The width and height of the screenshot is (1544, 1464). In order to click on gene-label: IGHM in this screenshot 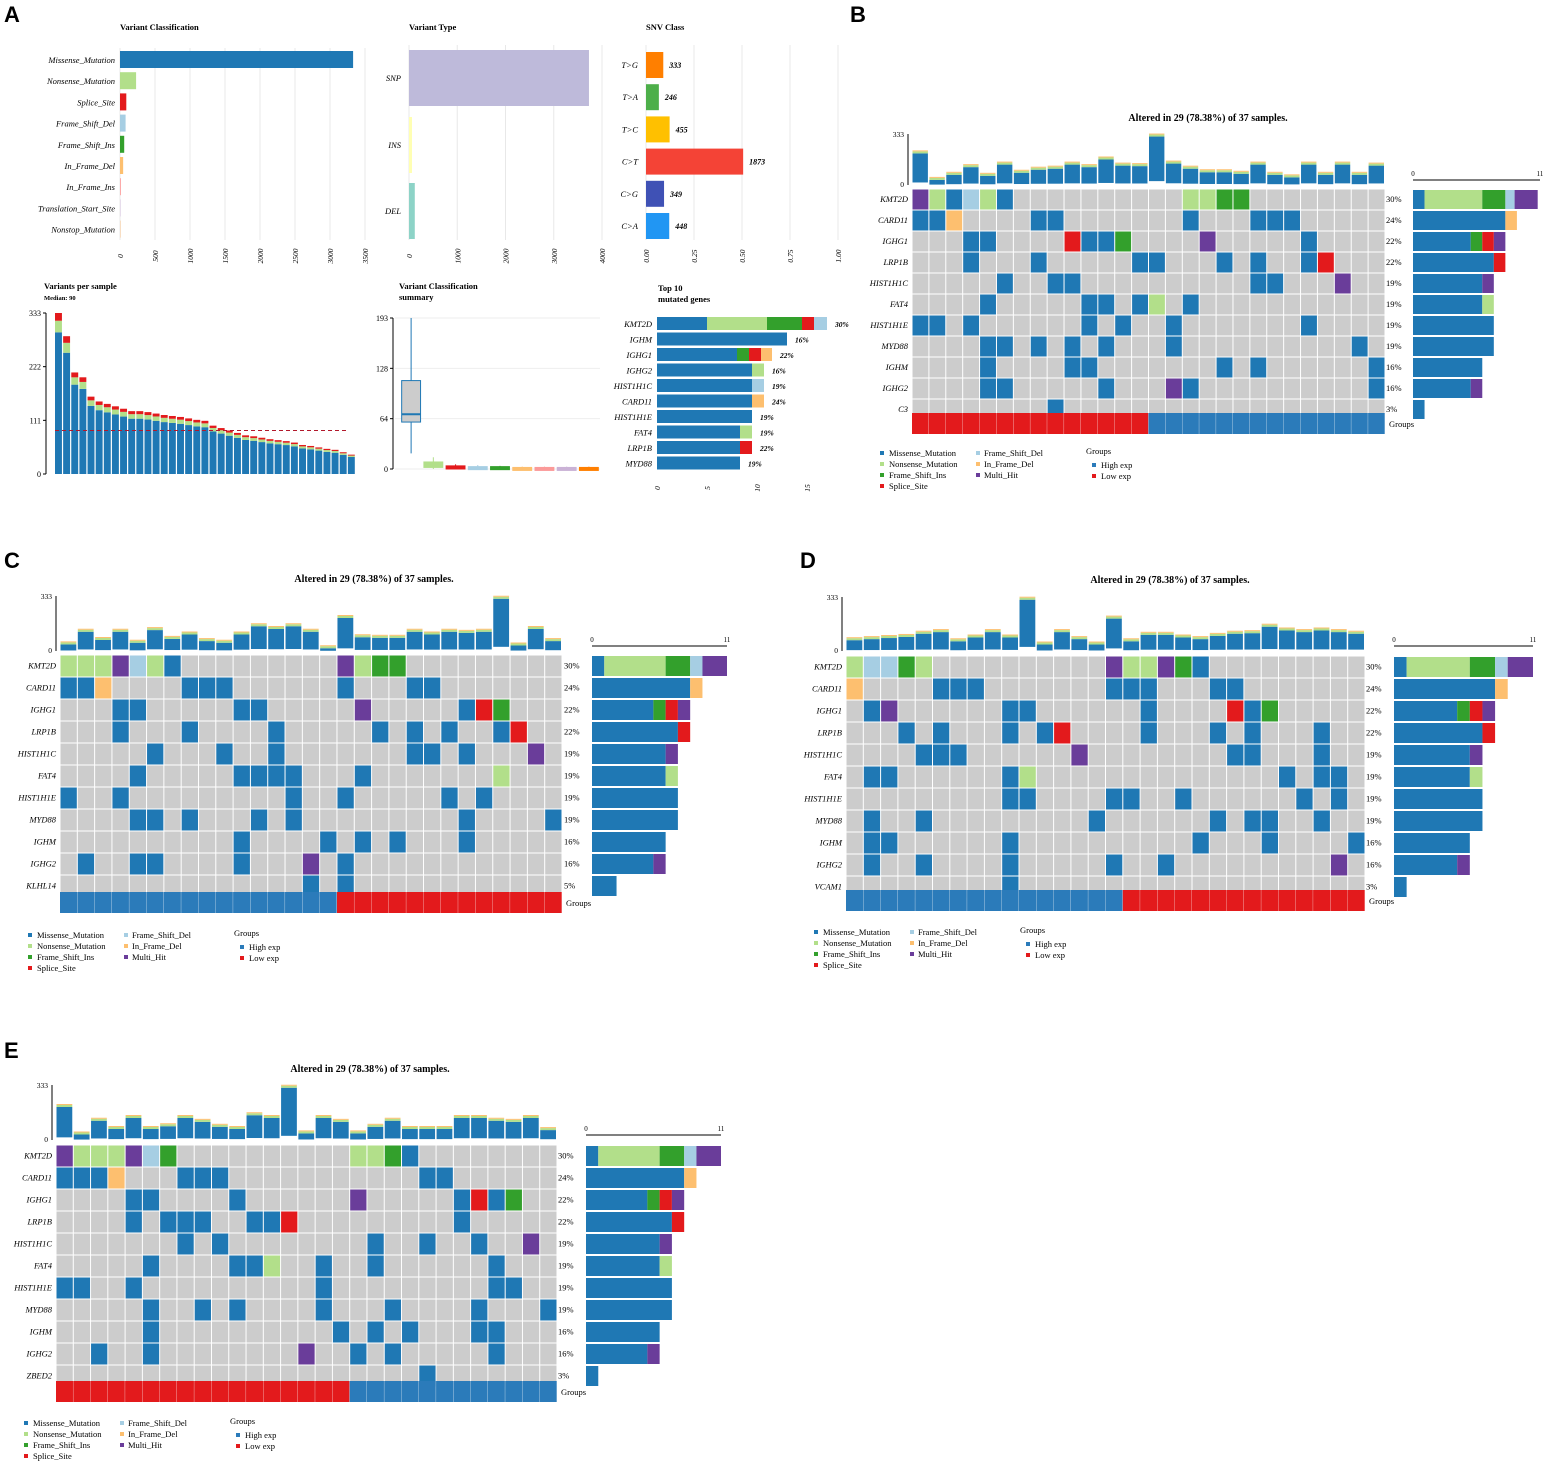, I will do `click(831, 843)`.